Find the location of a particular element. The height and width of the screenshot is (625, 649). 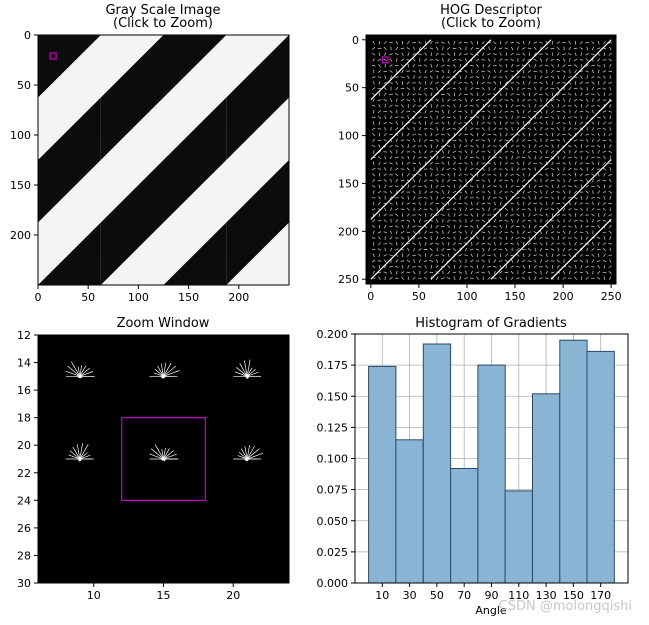

y-tick-label: 150 is located at coordinates (348, 183).